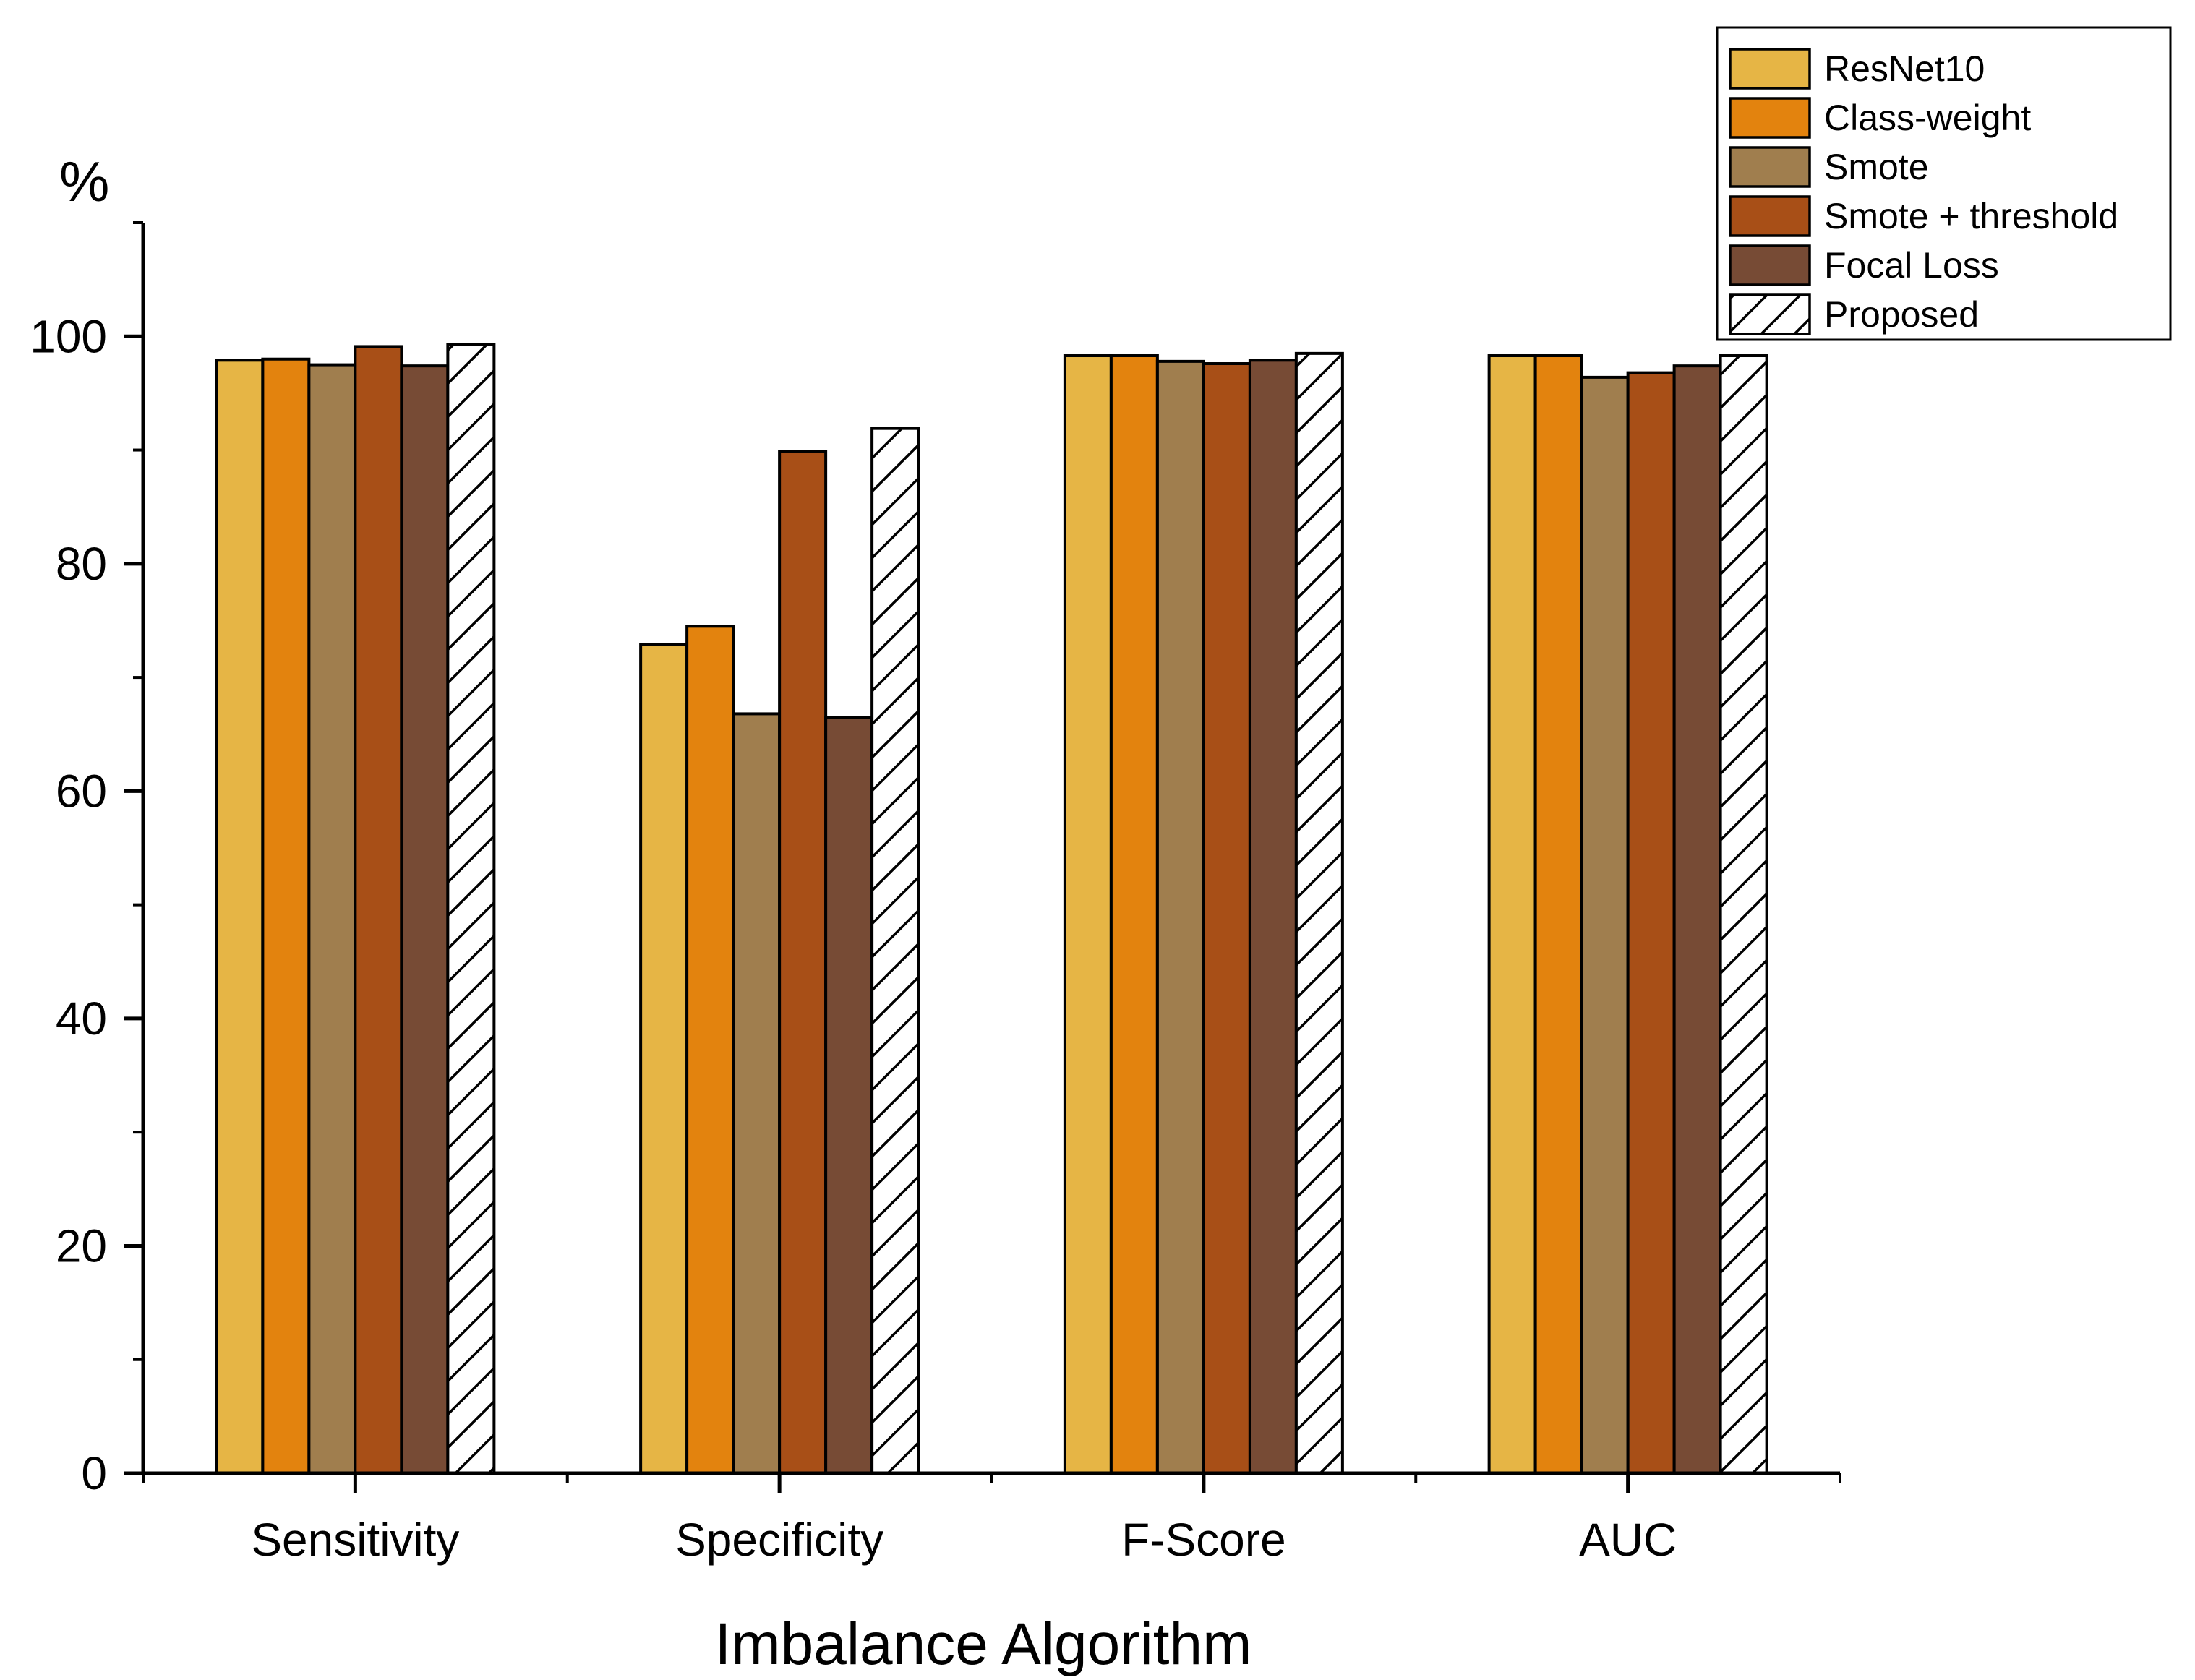 The height and width of the screenshot is (1680, 2195). Describe the element at coordinates (1512, 914) in the screenshot. I see `bar-resnet10-auc` at that location.